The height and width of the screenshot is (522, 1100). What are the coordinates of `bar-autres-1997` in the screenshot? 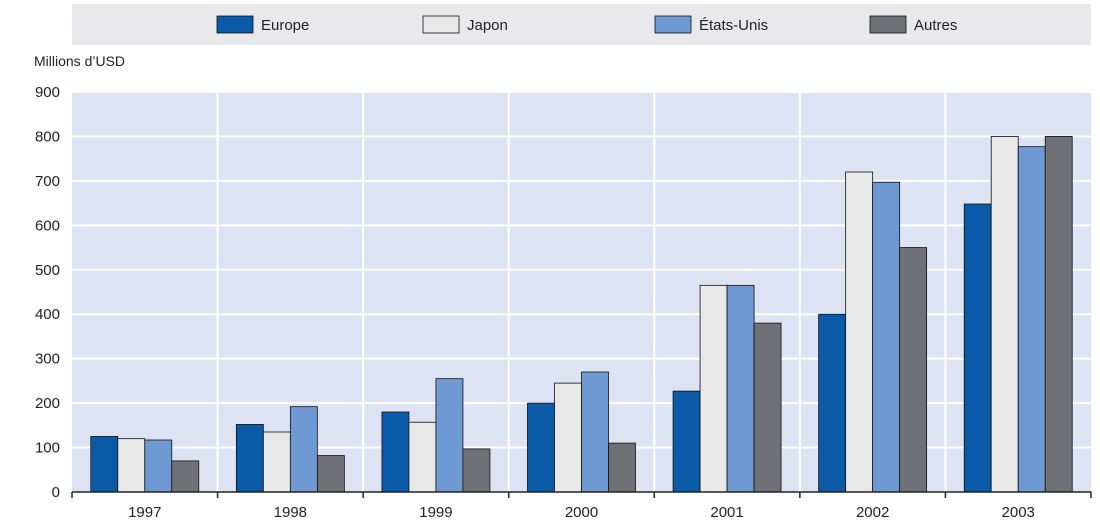 It's located at (185, 476).